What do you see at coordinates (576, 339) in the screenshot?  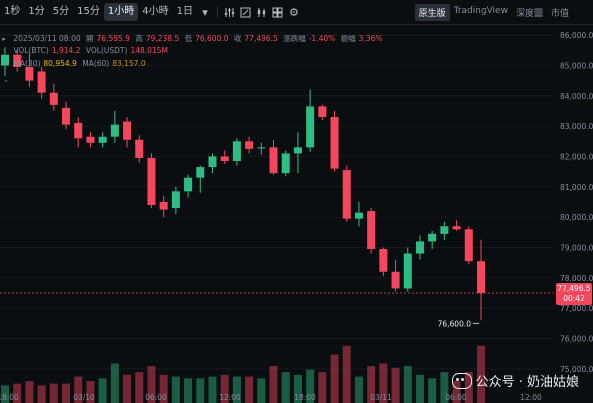 I see `price-tick-label: 76,000.0` at bounding box center [576, 339].